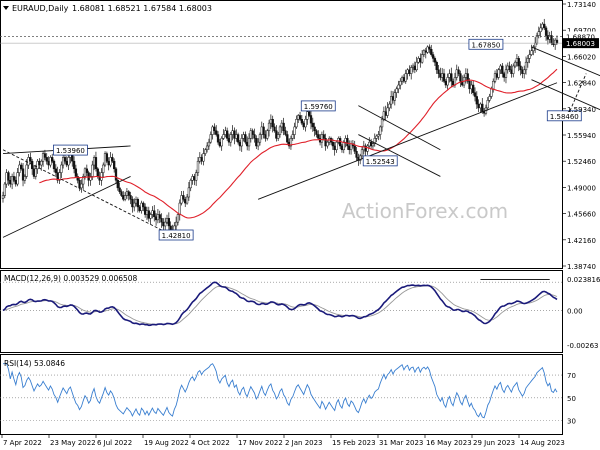  I want to click on rsi-title: RSI(14) 53.0846, so click(34, 363).